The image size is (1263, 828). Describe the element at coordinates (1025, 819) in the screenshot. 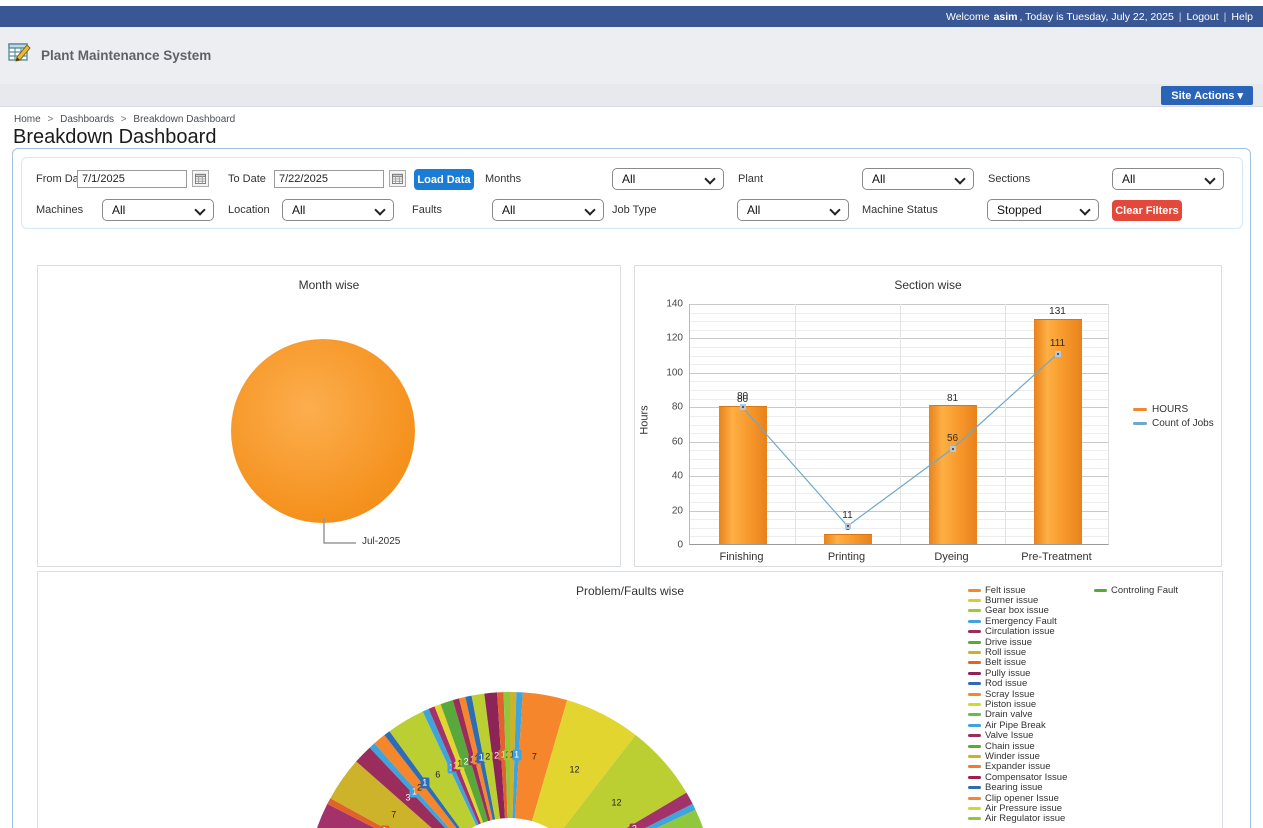

I see `legend-label: Air Regulator issue` at that location.